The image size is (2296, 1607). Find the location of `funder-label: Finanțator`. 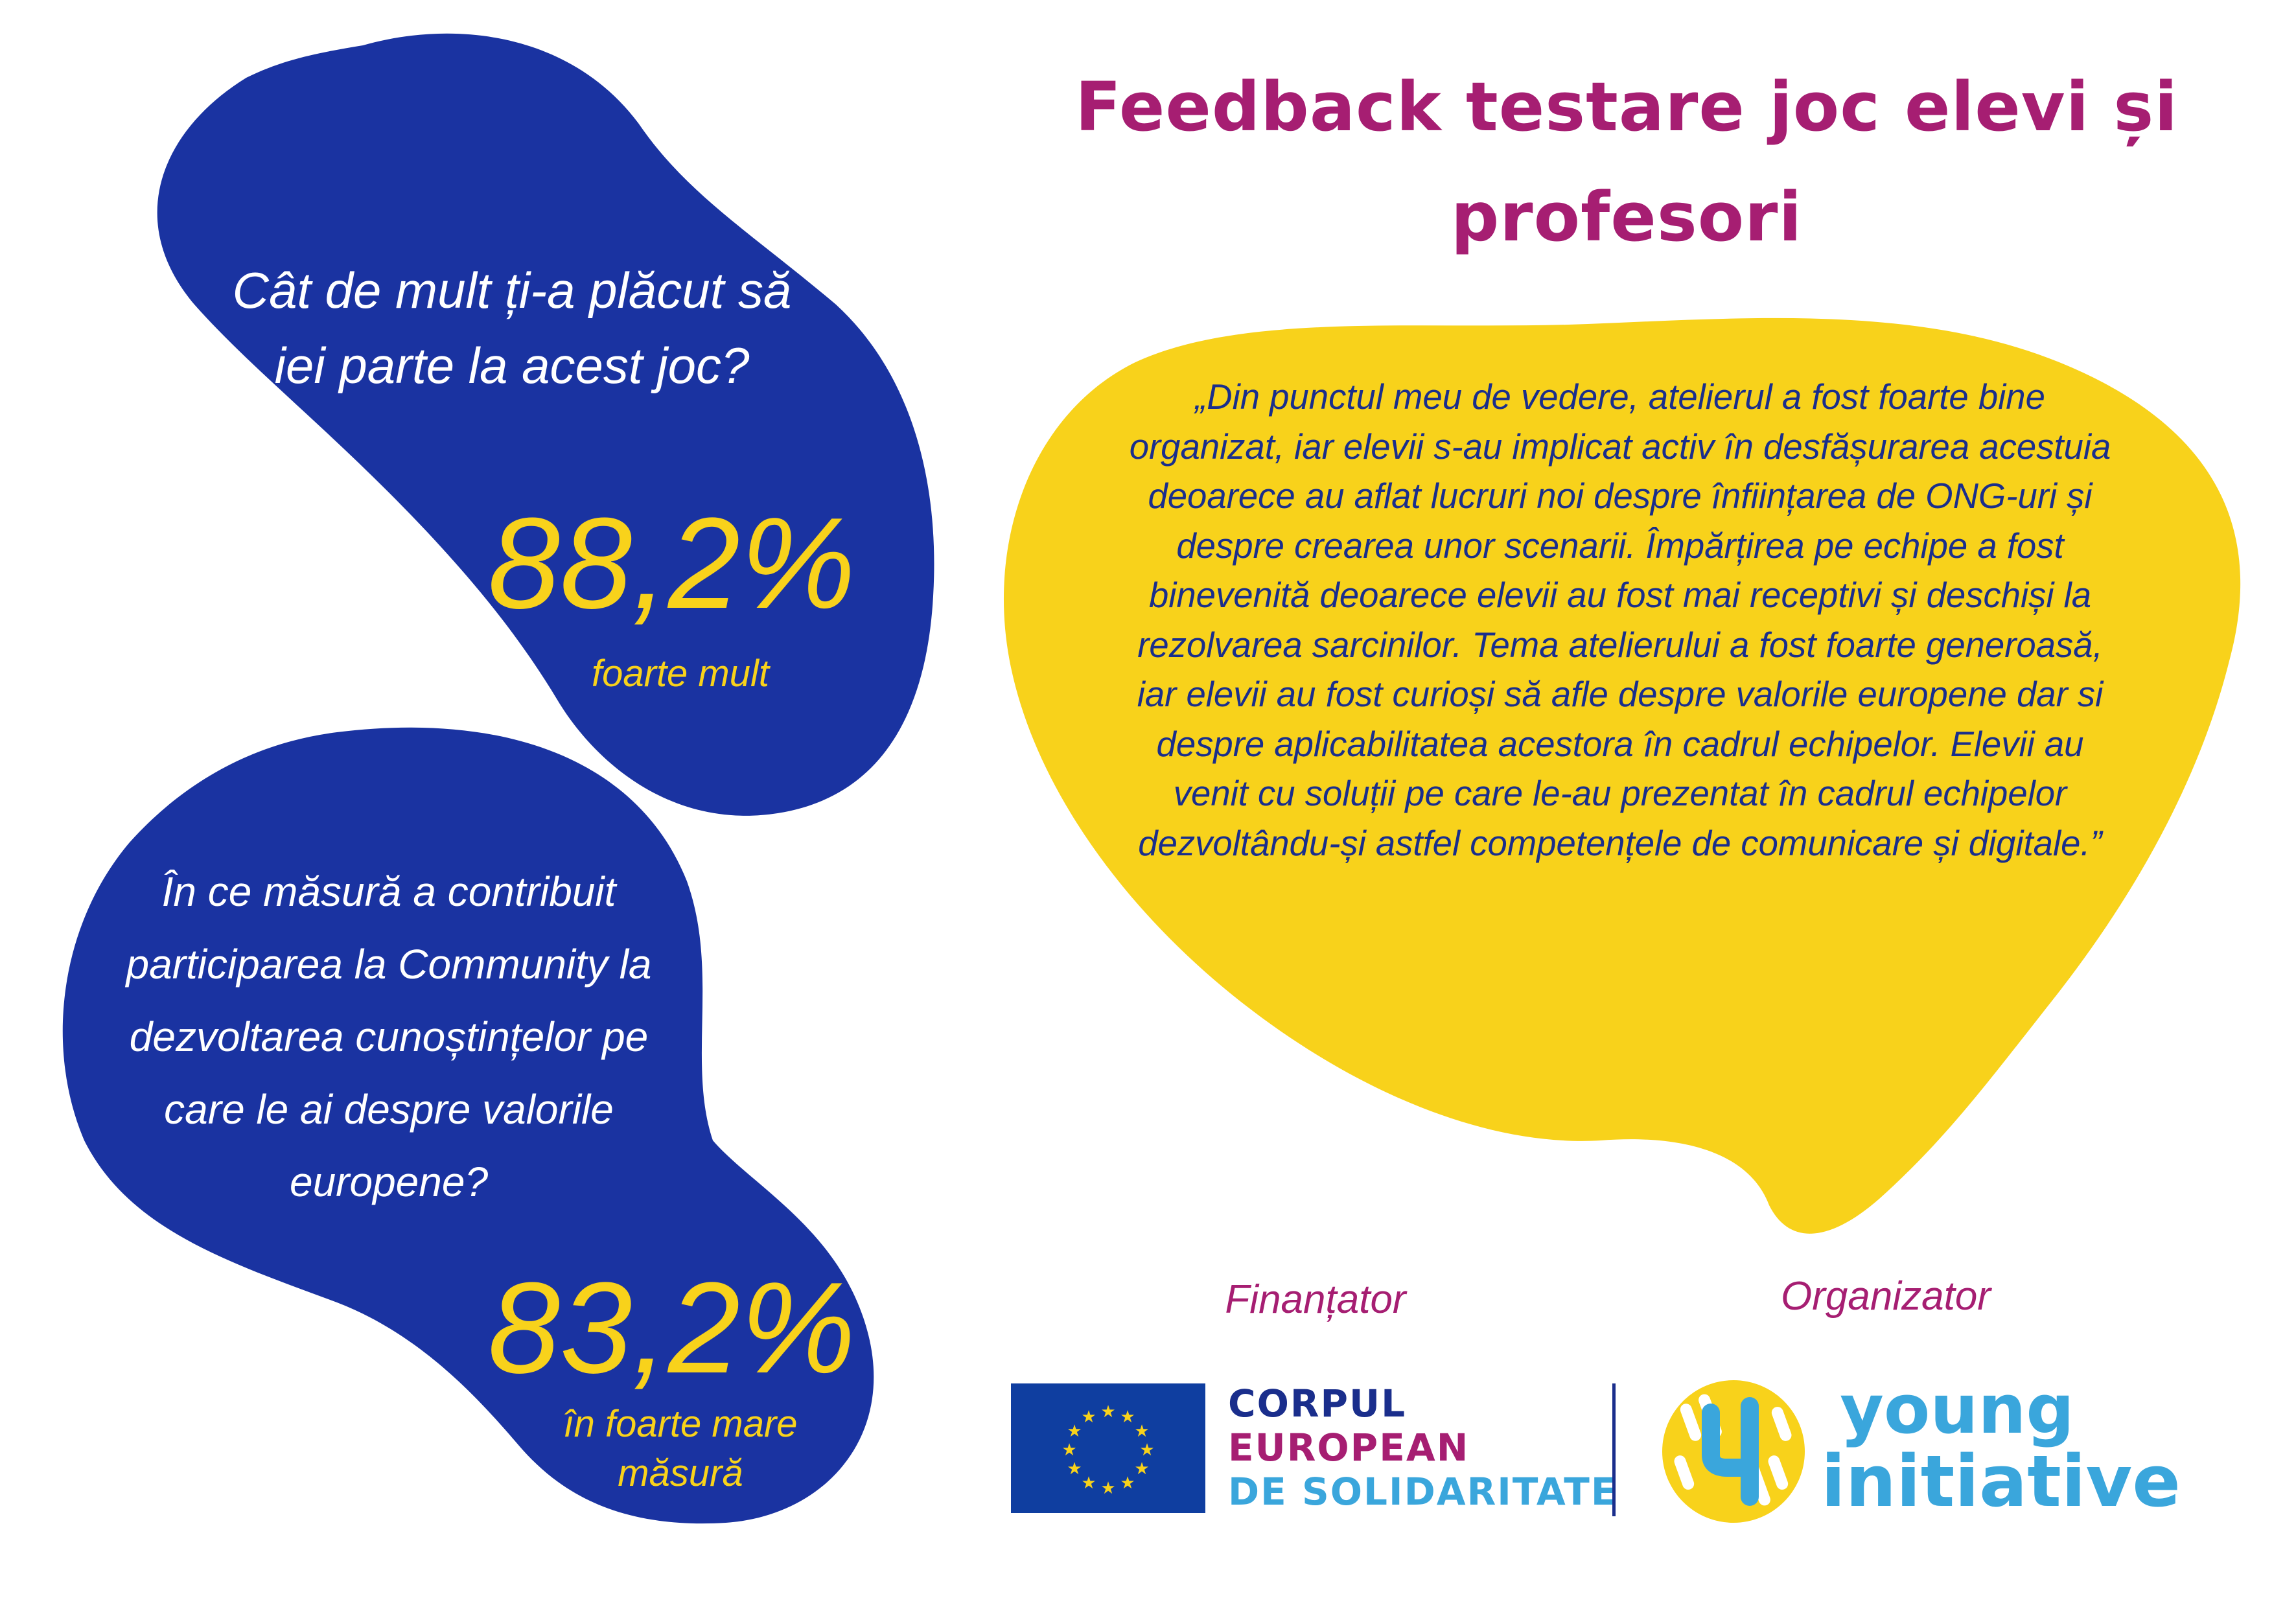

funder-label: Finanțator is located at coordinates (1315, 1299).